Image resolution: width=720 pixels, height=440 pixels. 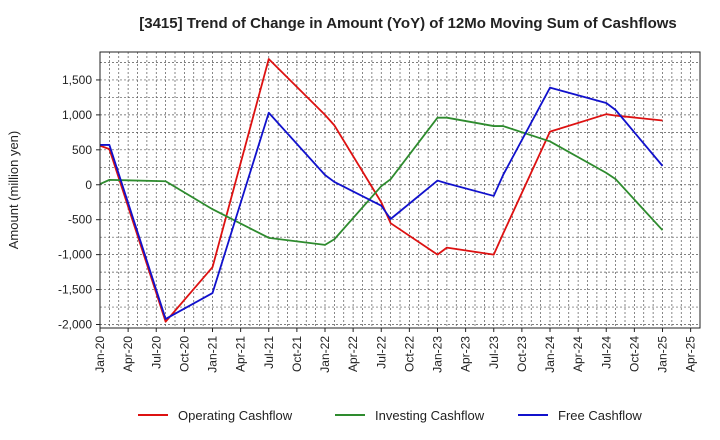 What do you see at coordinates (522, 354) in the screenshot?
I see `x-tick-label: Oct-23` at bounding box center [522, 354].